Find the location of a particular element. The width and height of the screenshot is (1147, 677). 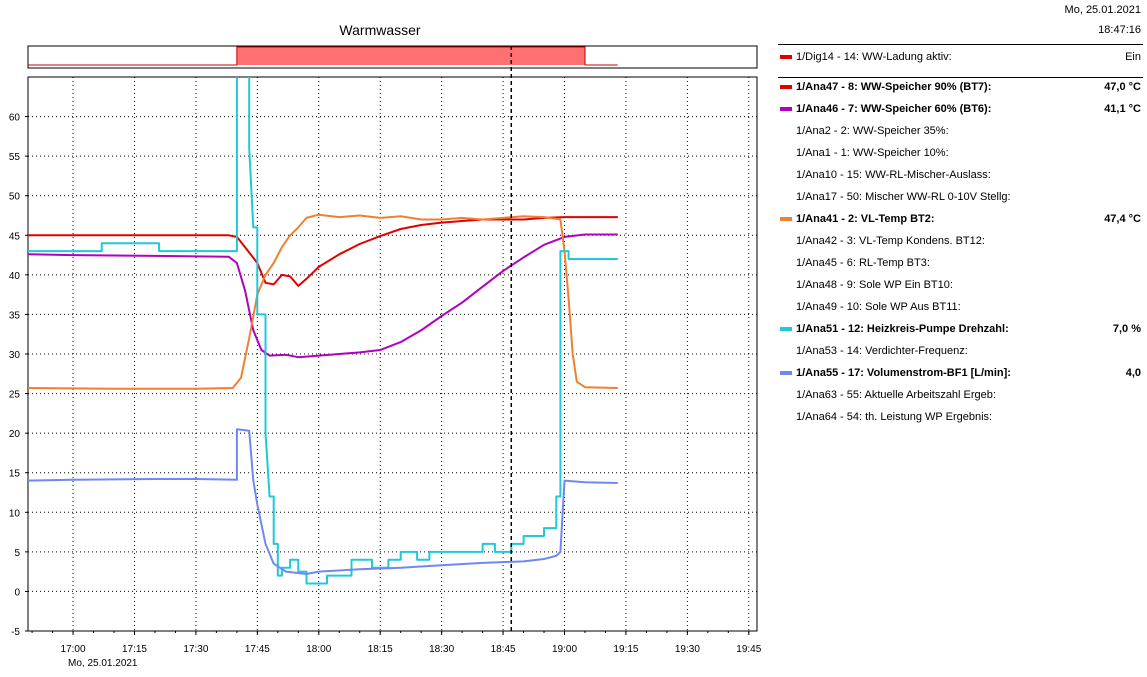

legend-row: 1/Ana41 - 2: VL-Temp BT2: 47,4 °C is located at coordinates (960, 219).